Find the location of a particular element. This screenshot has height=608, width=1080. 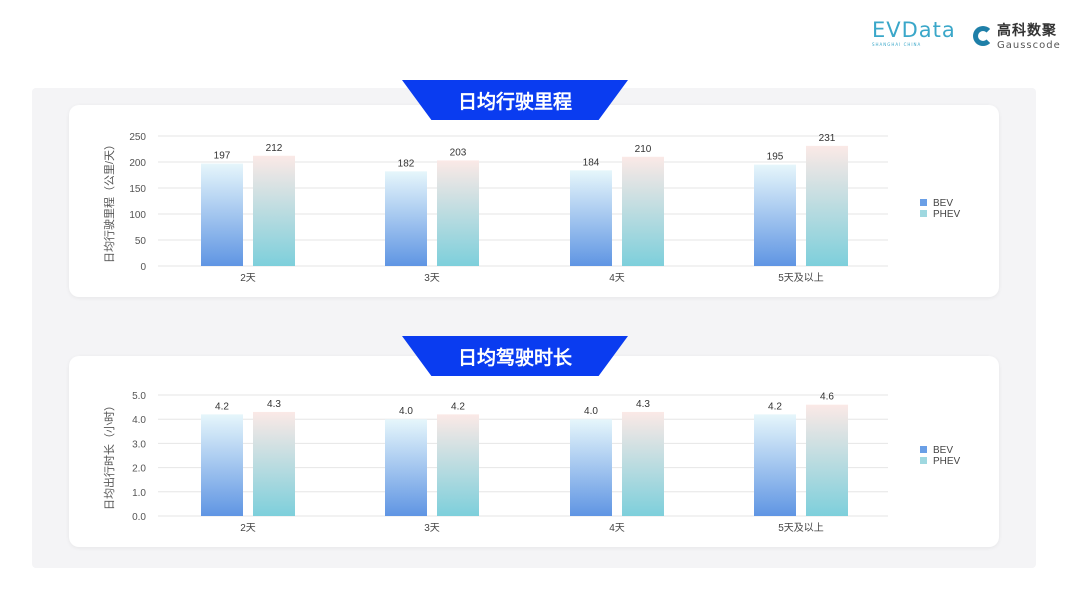

chart-title-banner: 日均行驶里程 is located at coordinates (515, 100).